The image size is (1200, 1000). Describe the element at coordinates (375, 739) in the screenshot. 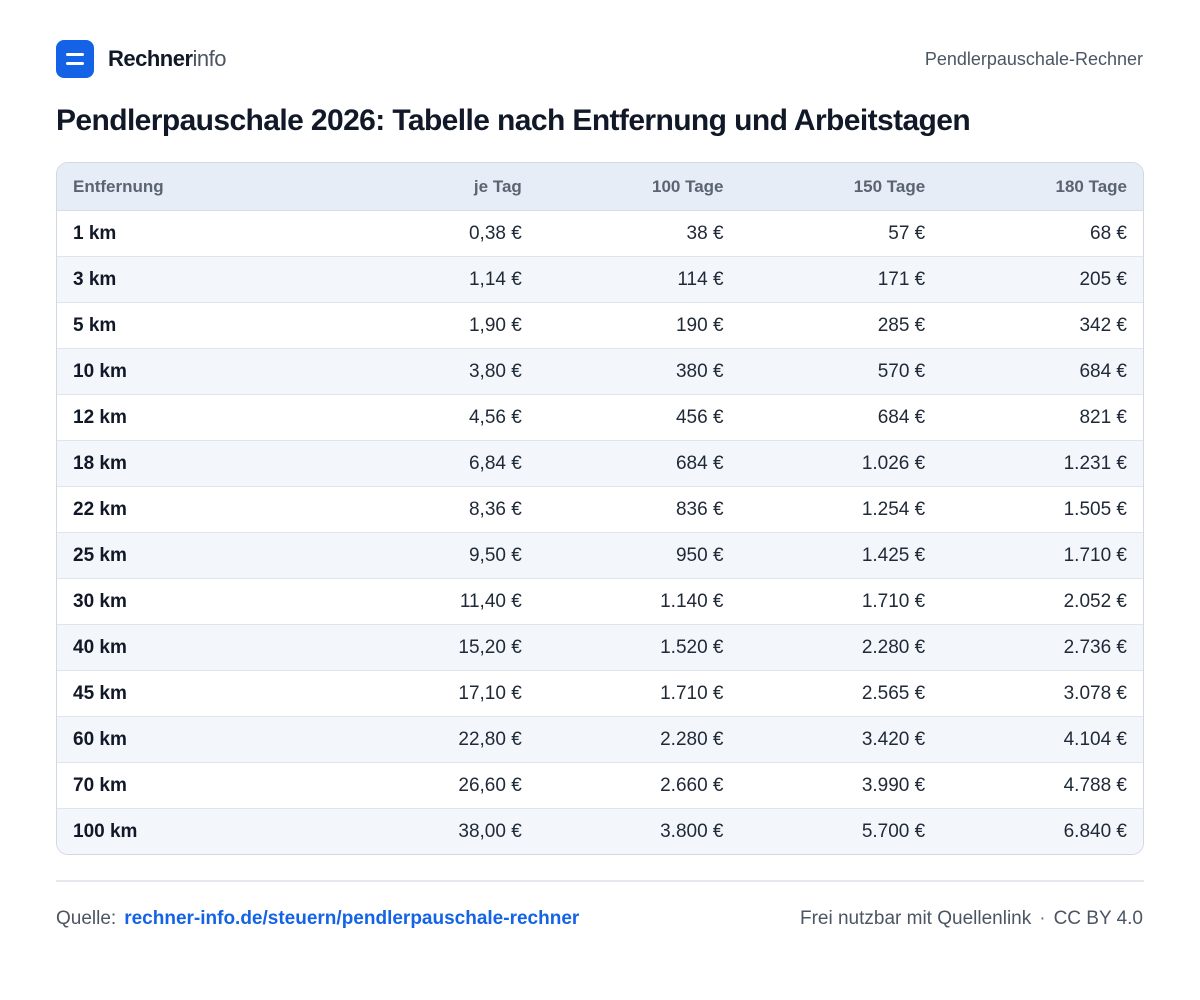

I see `cell-per-day: 22,80 €` at that location.